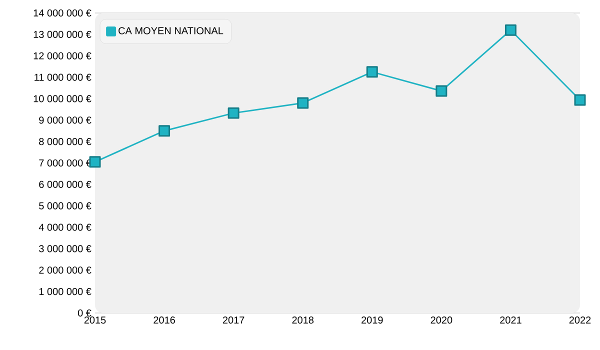 This screenshot has height=350, width=600. Describe the element at coordinates (63, 56) in the screenshot. I see `y-tick-label: 12 000 000 €` at that location.